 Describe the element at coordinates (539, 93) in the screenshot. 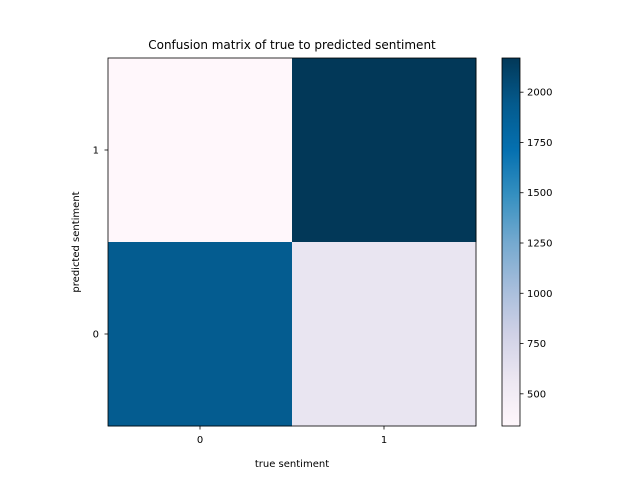

I see `colorbar-tick-label: 2000` at that location.